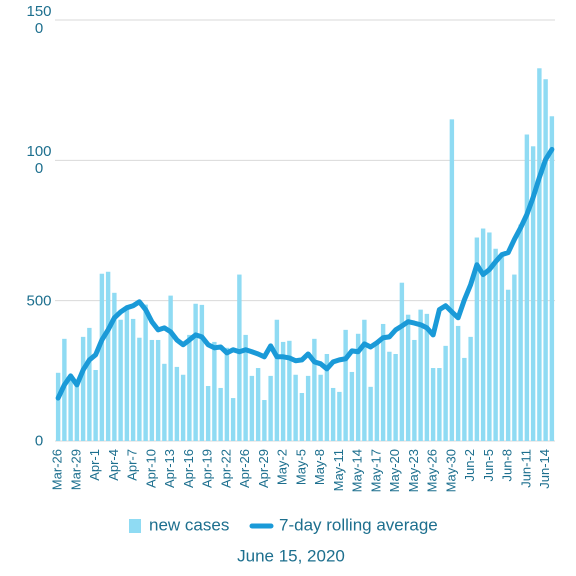 The height and width of the screenshot is (576, 576). Describe the element at coordinates (150, 468) in the screenshot. I see `x-tick-label: Apr-10` at that location.